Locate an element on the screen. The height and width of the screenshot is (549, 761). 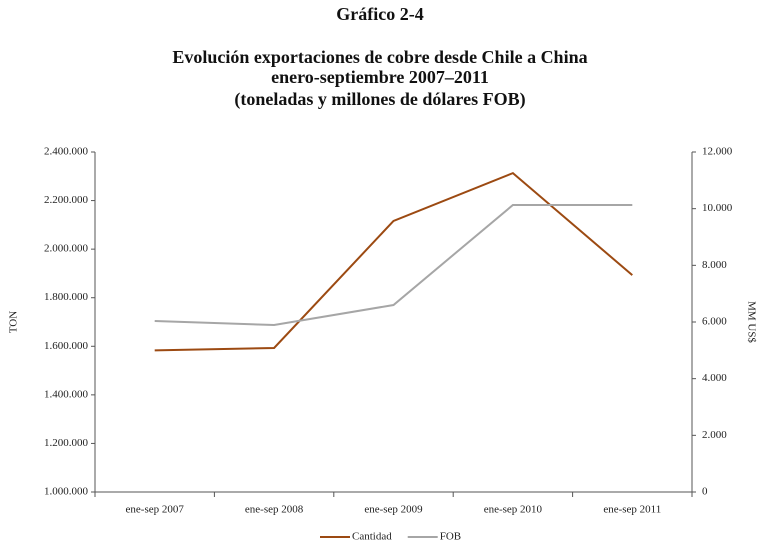
y2-tick-label: 10.000 is located at coordinates (717, 208).